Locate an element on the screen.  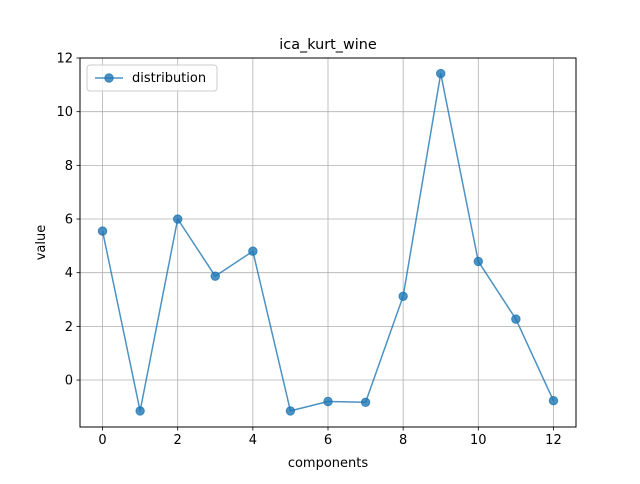
y-tick-label: 6 is located at coordinates (69, 220).